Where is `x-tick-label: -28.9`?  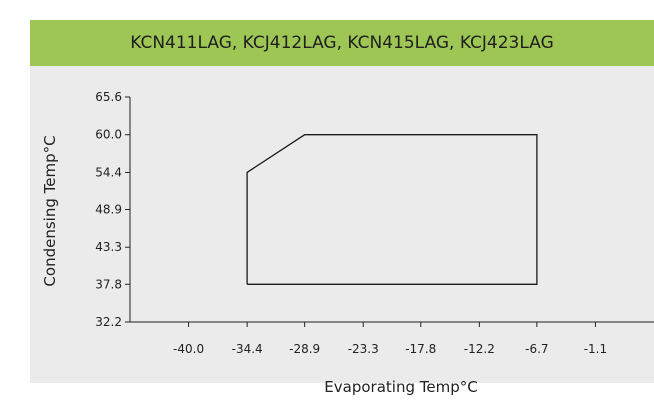 x-tick-label: -28.9 is located at coordinates (304, 349).